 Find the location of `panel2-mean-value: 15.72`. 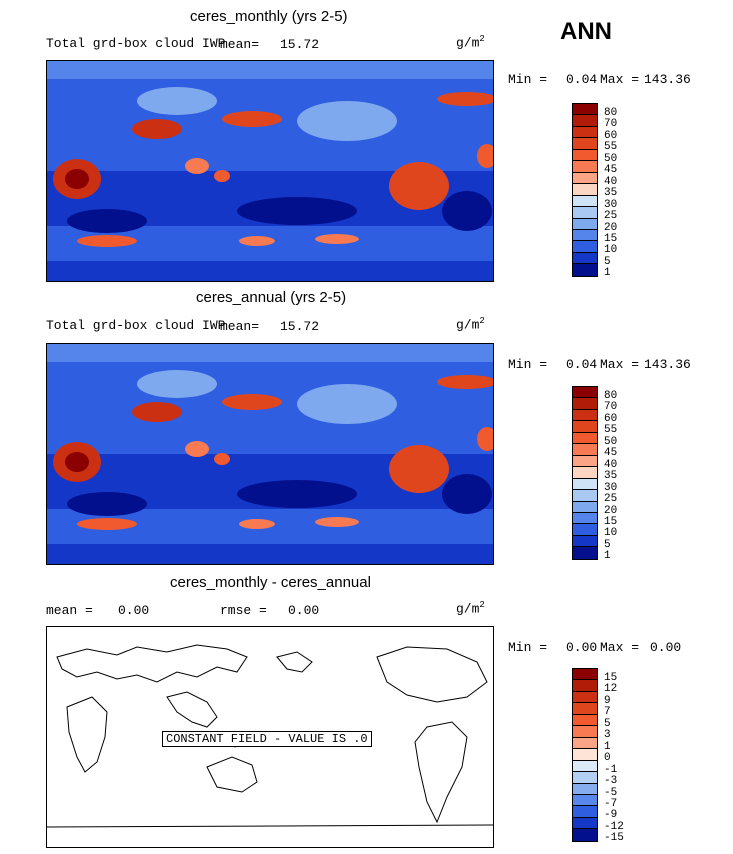

panel2-mean-value: 15.72 is located at coordinates (300, 326).